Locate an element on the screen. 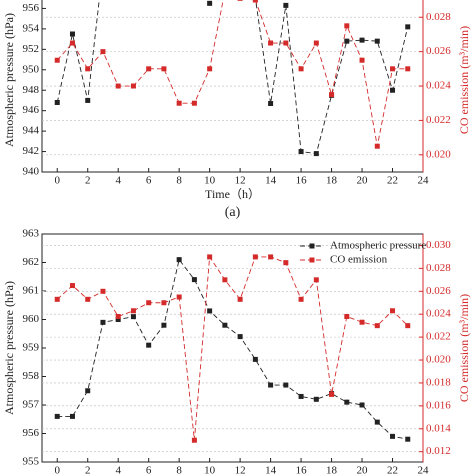 Image resolution: width=474 pixels, height=474 pixels. legend-label: CO emission is located at coordinates (359, 260).